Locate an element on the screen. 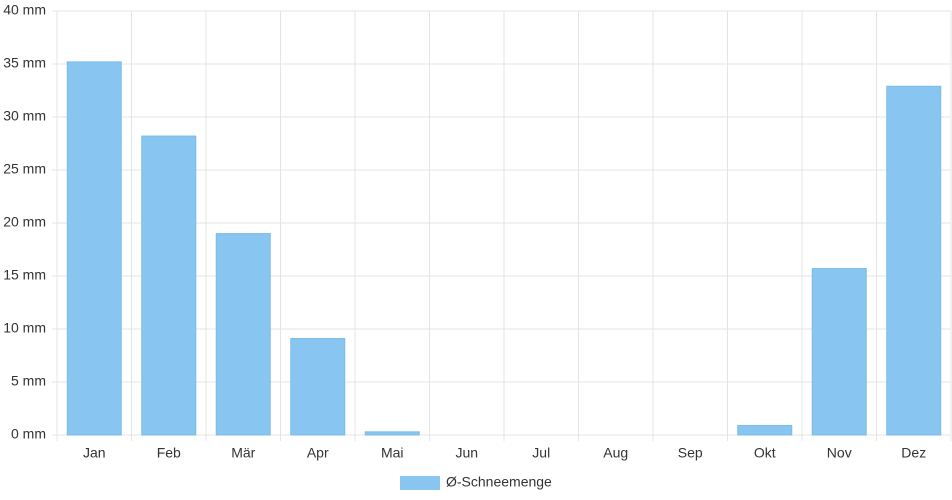  x-tick-label: Nov is located at coordinates (839, 453).